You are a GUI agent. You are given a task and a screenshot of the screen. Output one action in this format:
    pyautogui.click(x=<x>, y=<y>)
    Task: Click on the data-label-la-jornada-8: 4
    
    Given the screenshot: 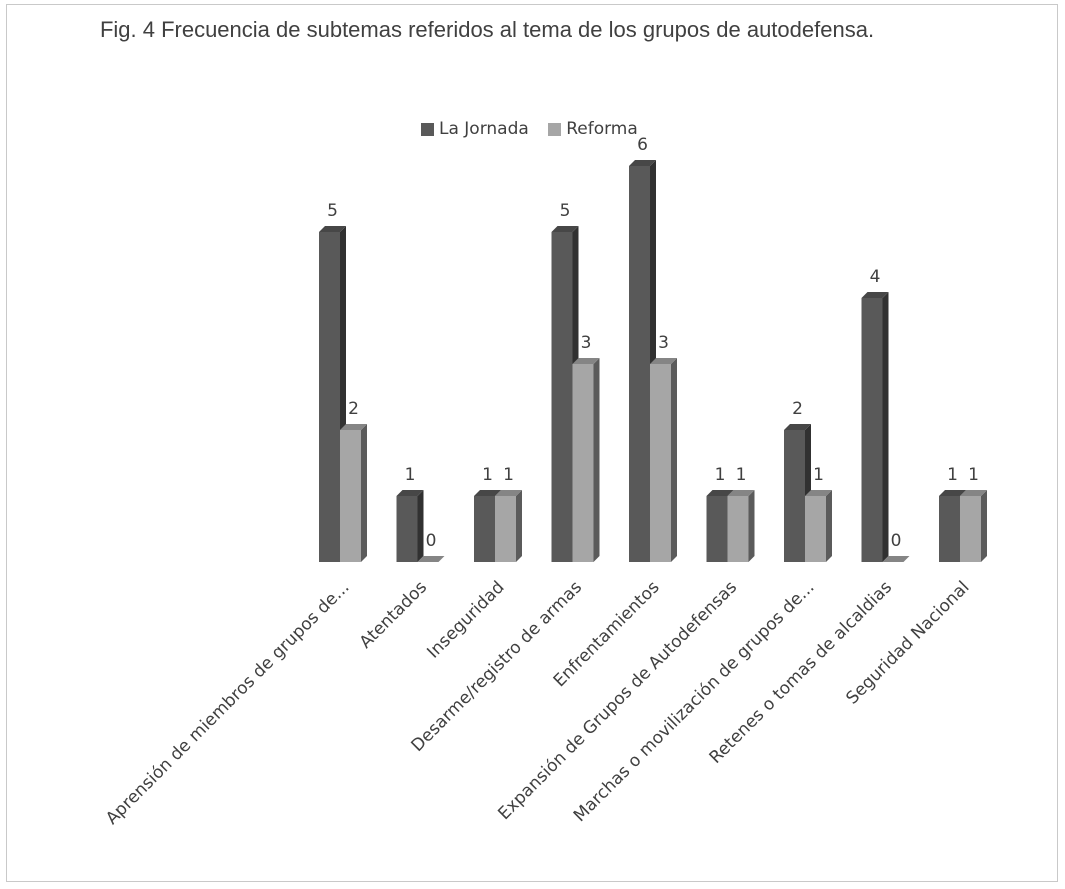 What is the action you would take?
    pyautogui.click(x=875, y=277)
    